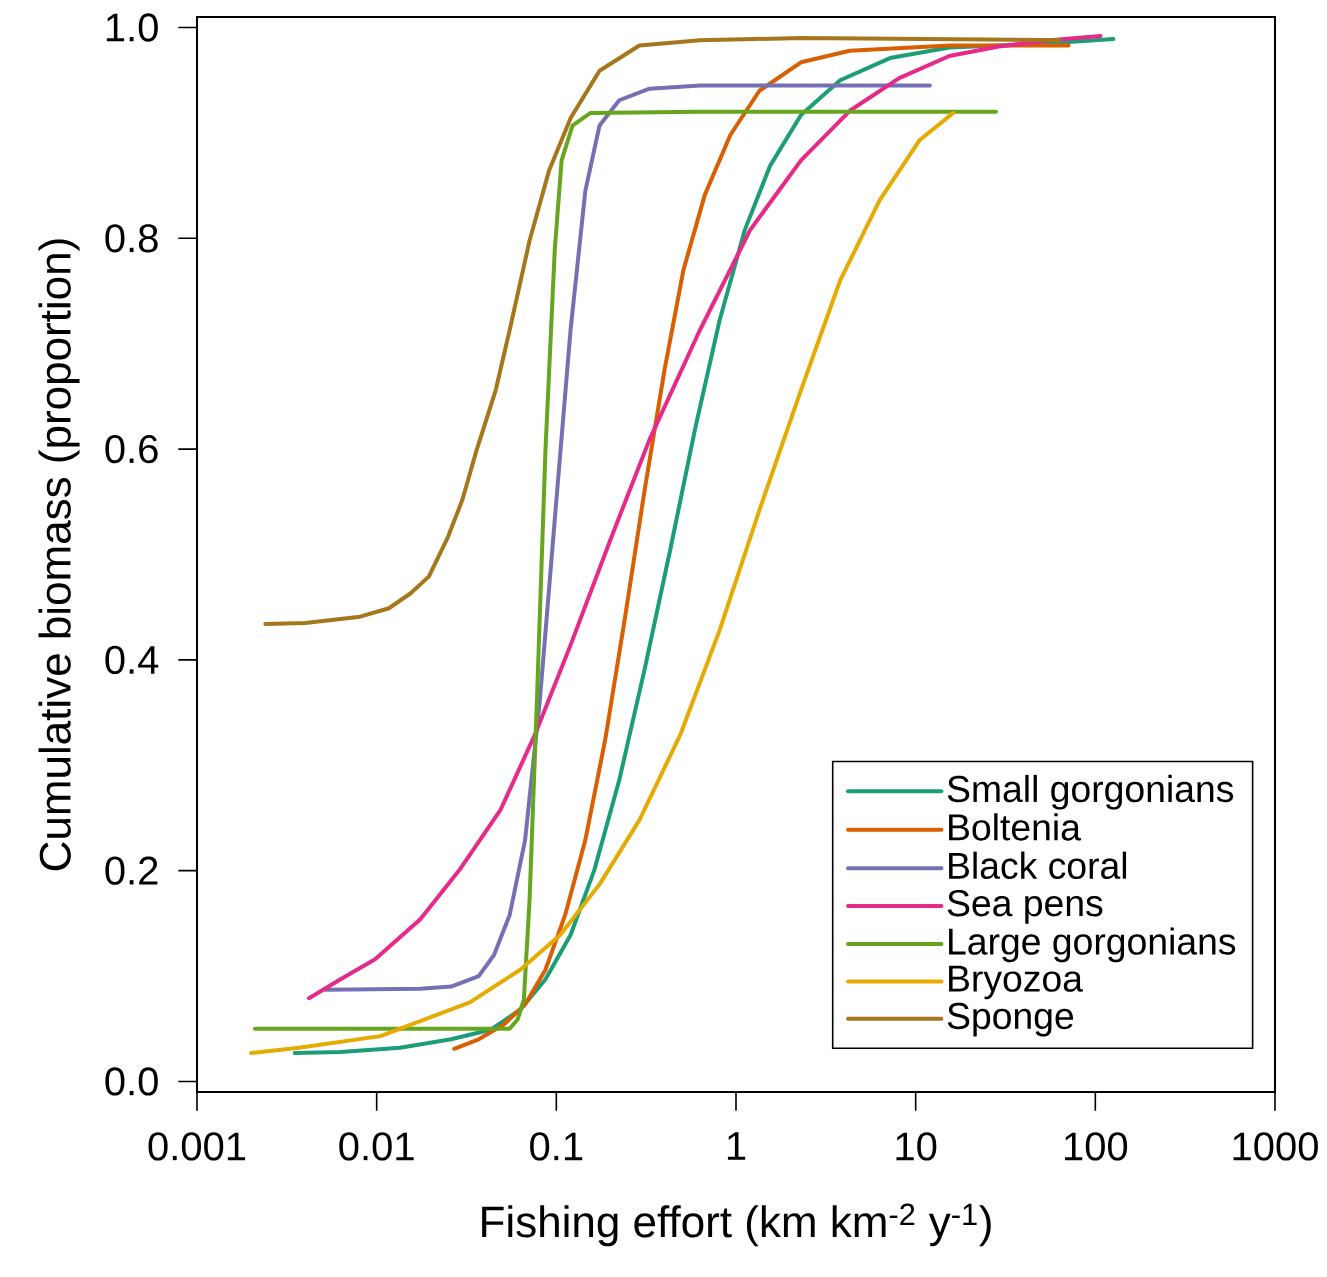 This screenshot has height=1277, width=1327. I want to click on x-tick-label: 0.001, so click(197, 1146).